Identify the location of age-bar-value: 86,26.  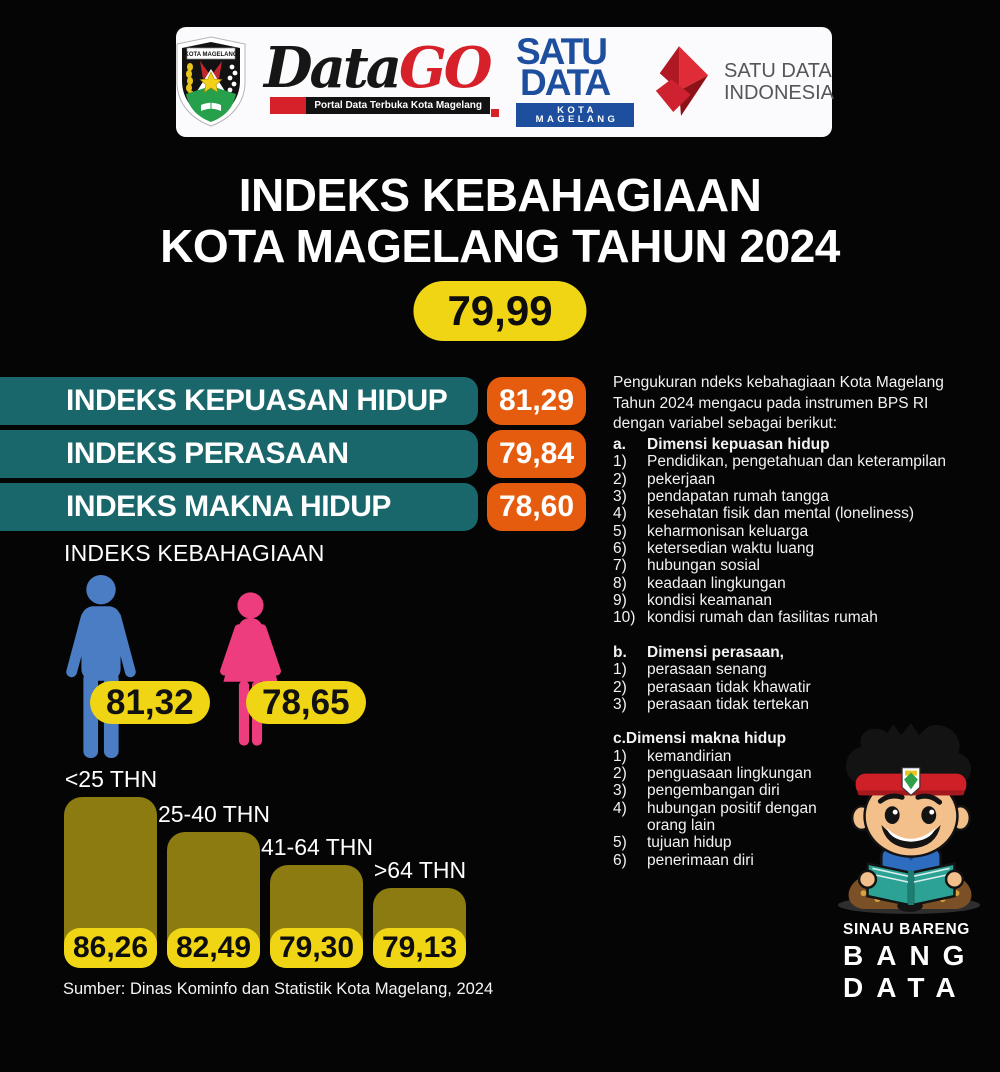
(110, 948).